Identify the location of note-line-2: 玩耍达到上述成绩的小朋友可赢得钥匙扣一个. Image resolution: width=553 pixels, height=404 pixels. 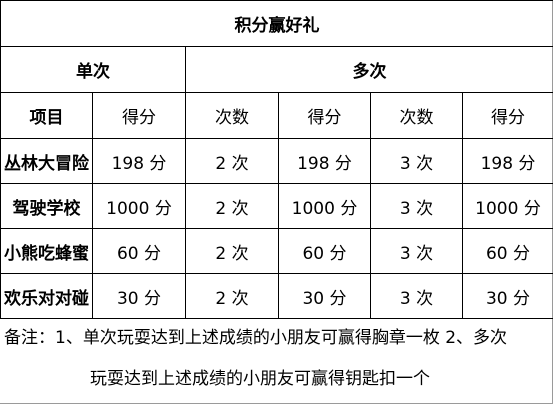
(260, 379).